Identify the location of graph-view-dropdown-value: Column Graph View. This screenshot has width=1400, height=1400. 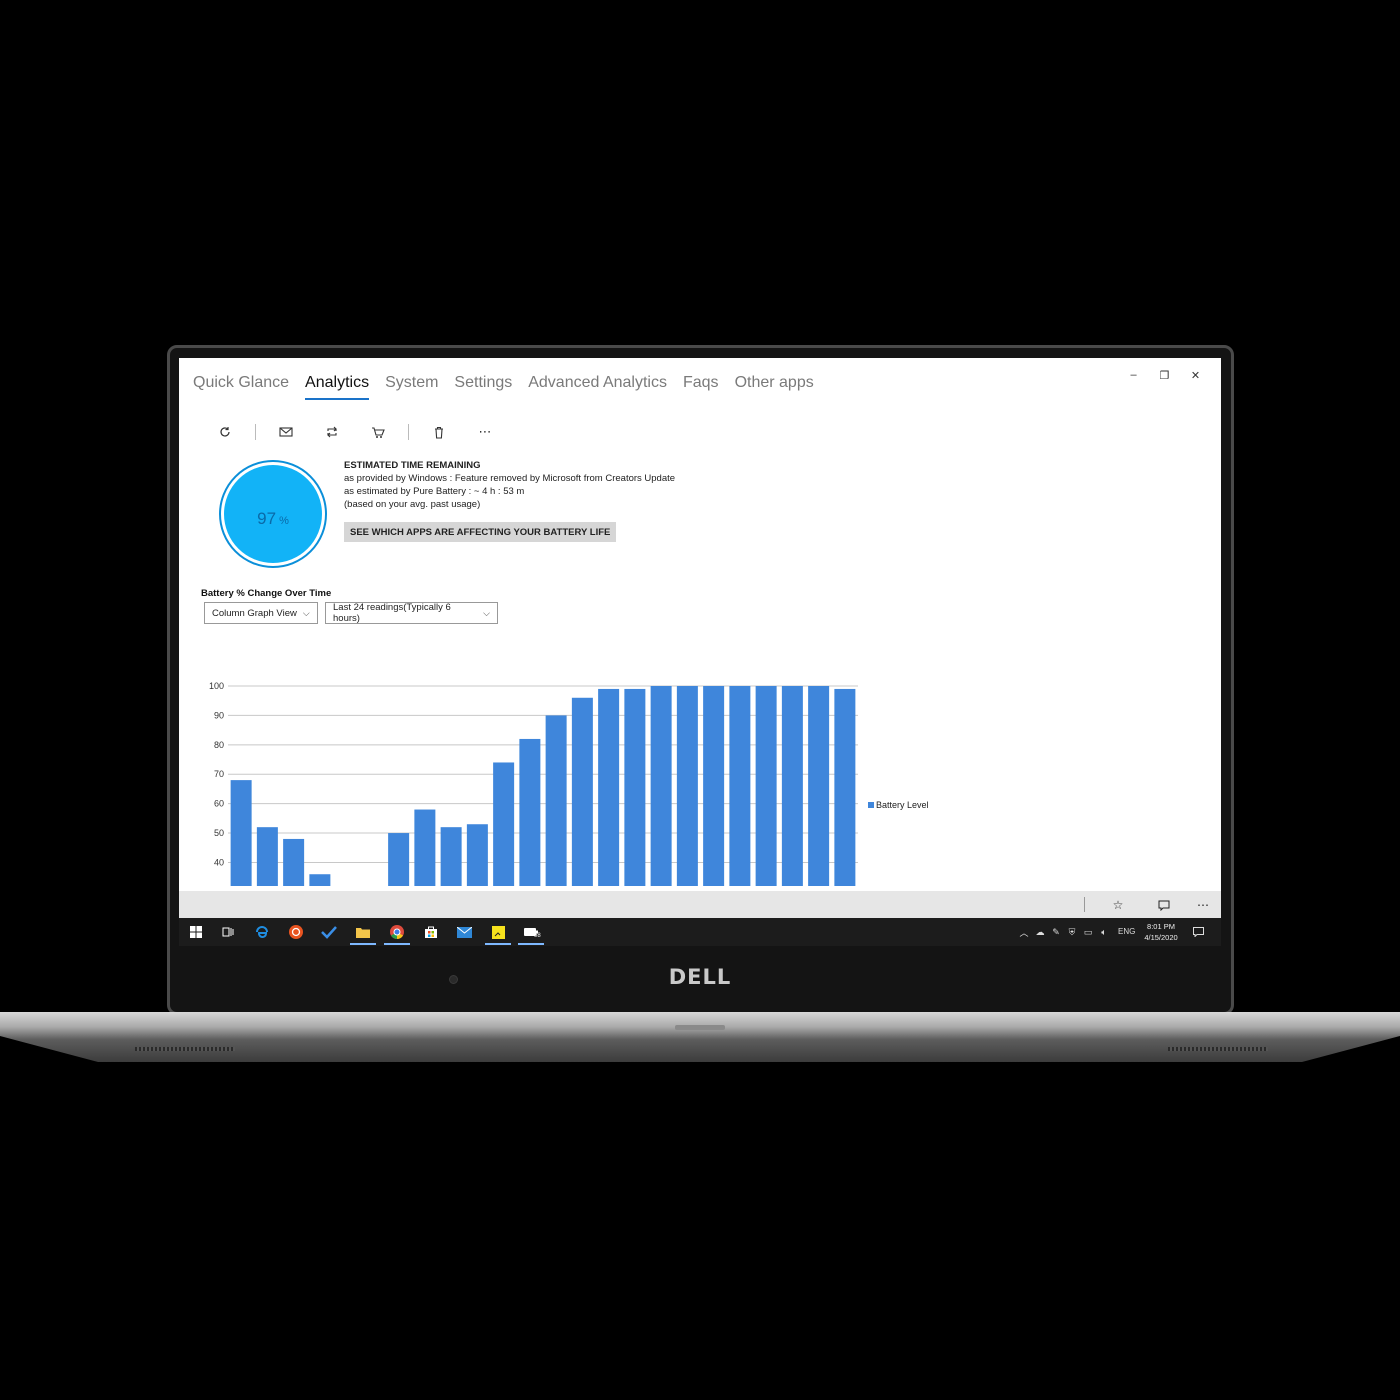
(254, 613).